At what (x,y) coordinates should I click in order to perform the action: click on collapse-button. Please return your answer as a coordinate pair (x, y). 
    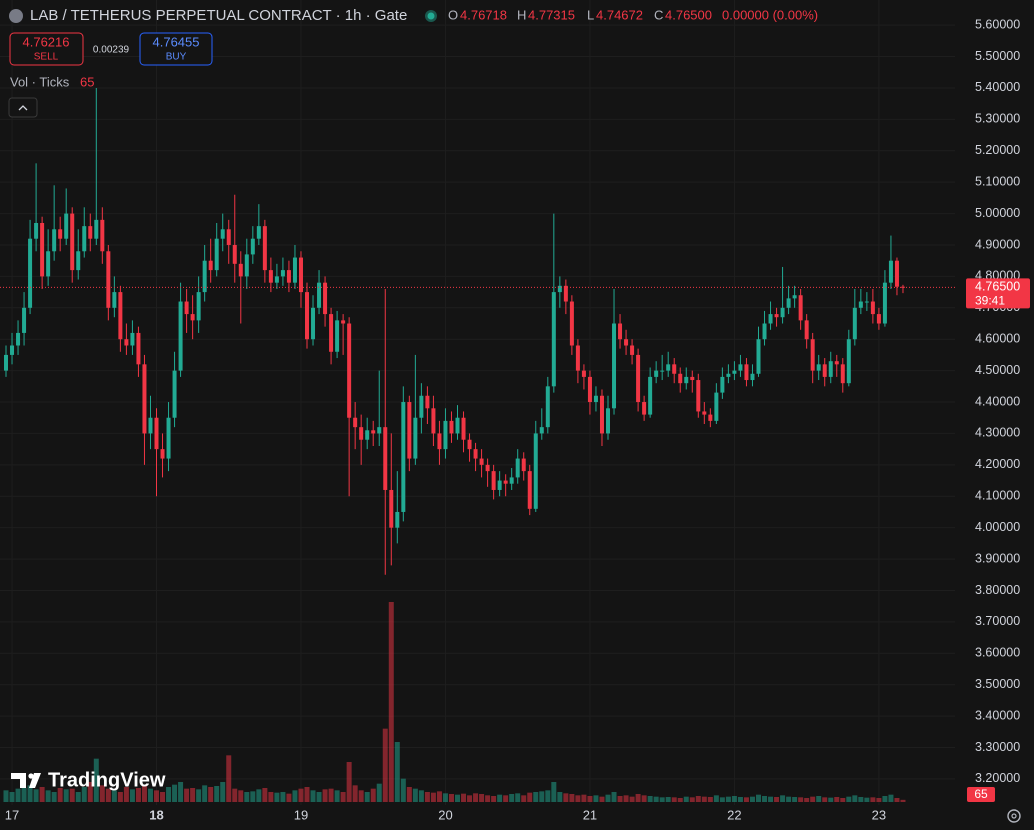
    Looking at the image, I should click on (23, 107).